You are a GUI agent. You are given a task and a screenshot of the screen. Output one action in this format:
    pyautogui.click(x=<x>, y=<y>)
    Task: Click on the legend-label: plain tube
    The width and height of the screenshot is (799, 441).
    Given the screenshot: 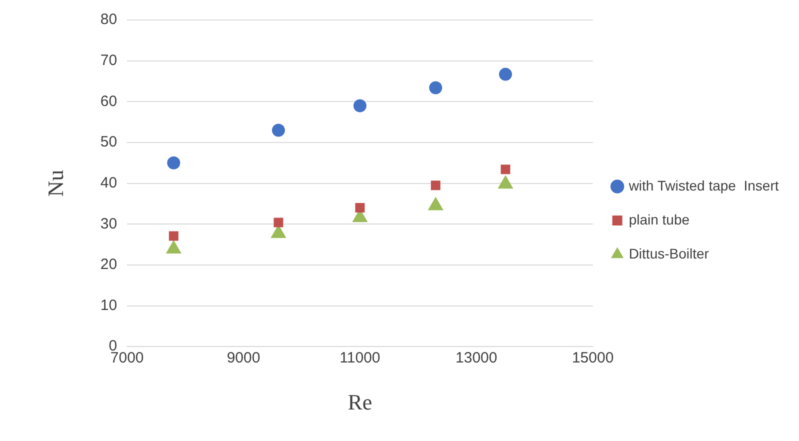 What is the action you would take?
    pyautogui.click(x=659, y=219)
    